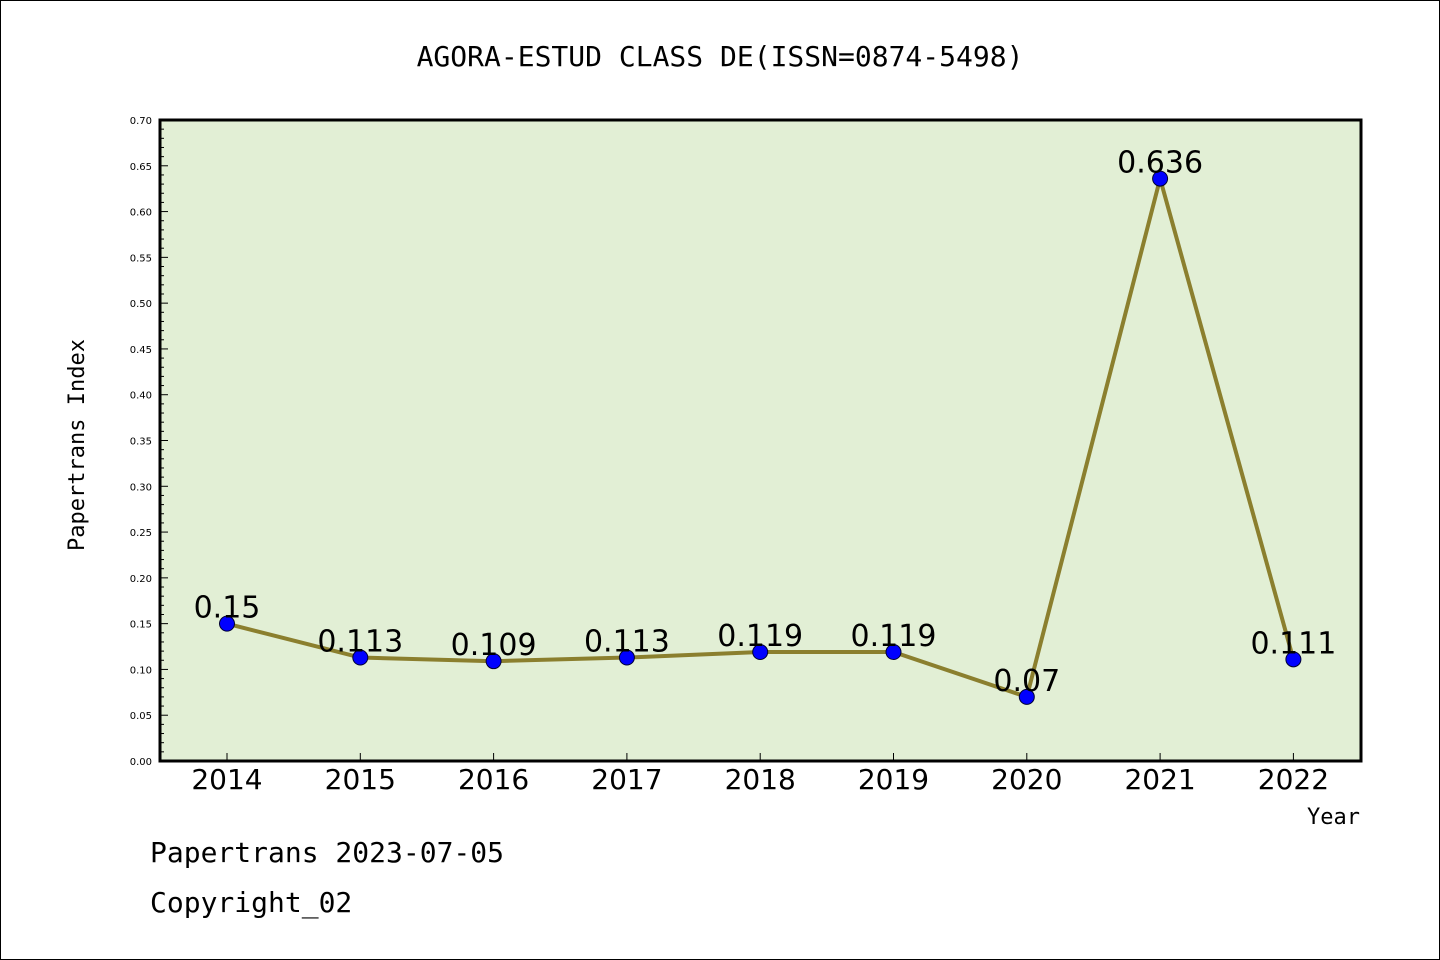  I want to click on data-label: 0.15, so click(227, 608).